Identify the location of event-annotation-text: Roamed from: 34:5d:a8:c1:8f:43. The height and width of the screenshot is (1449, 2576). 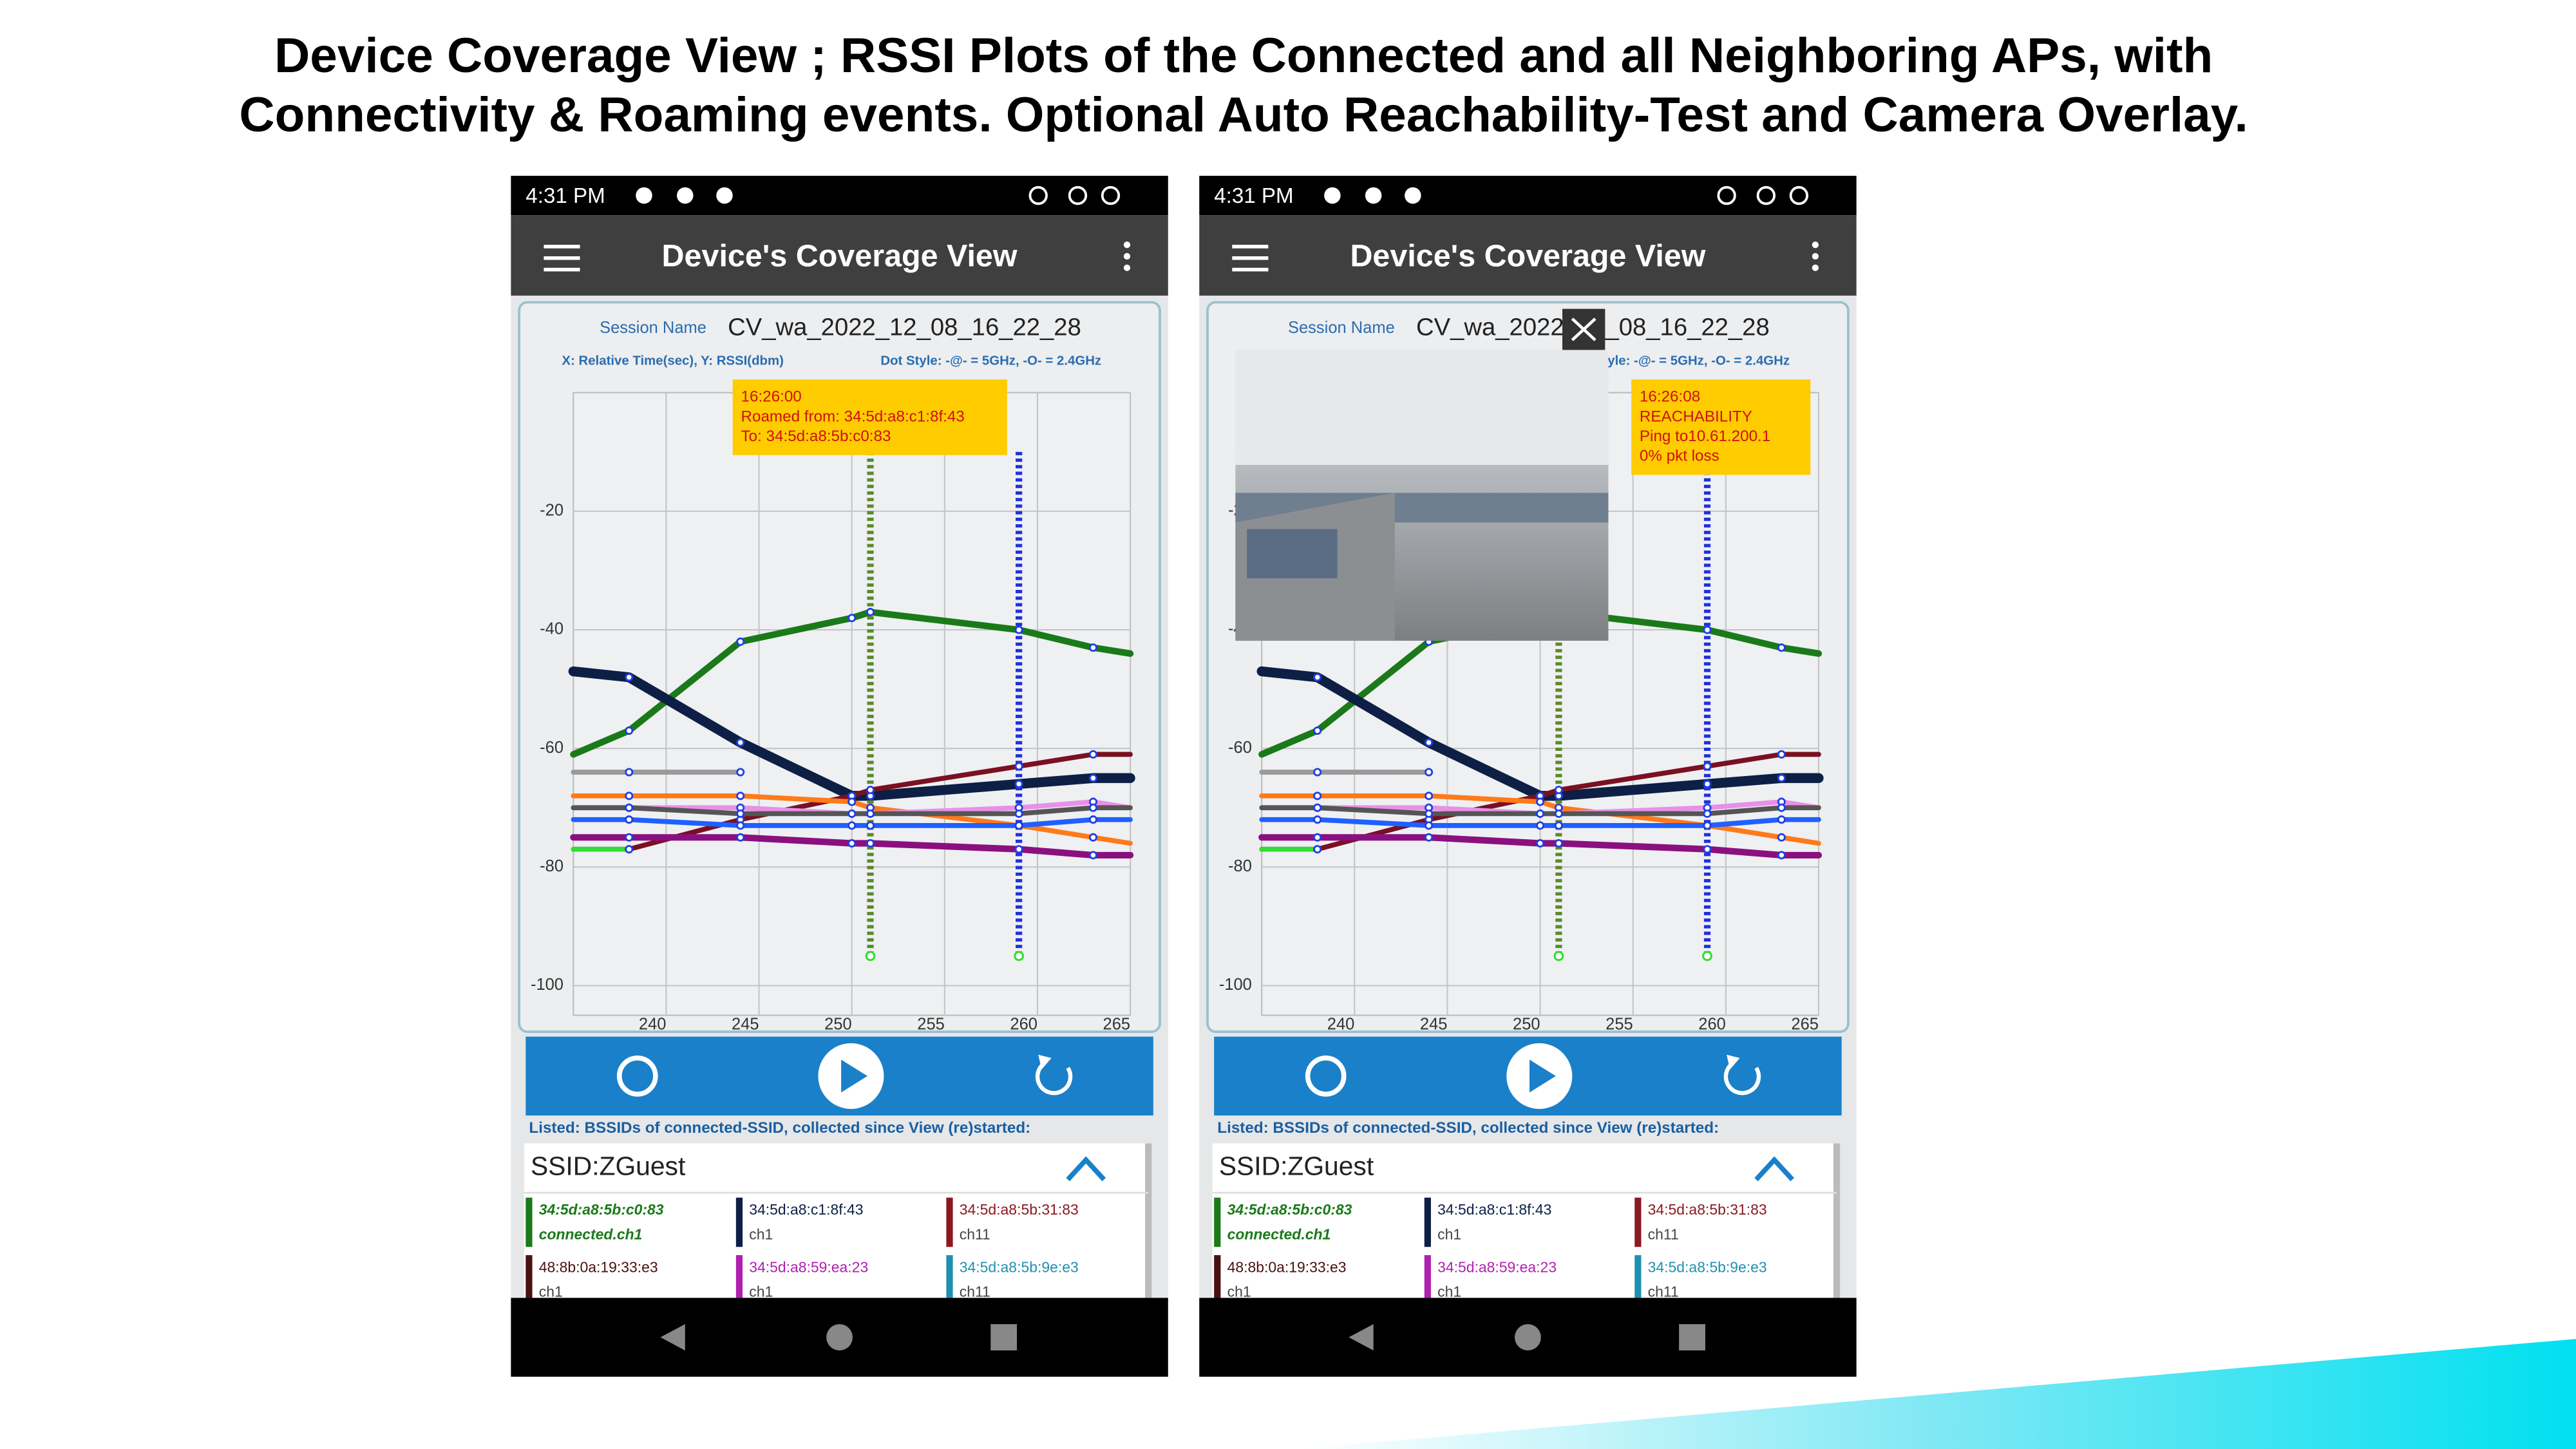
(853, 416).